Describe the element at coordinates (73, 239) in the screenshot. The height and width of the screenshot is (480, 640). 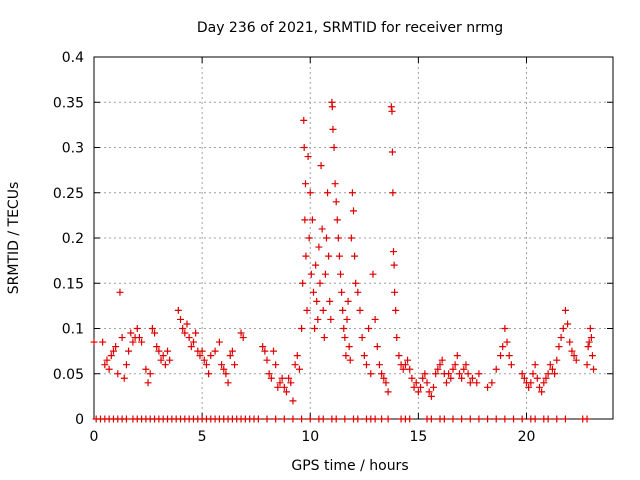
I see `y-tick-label: 0.2` at that location.